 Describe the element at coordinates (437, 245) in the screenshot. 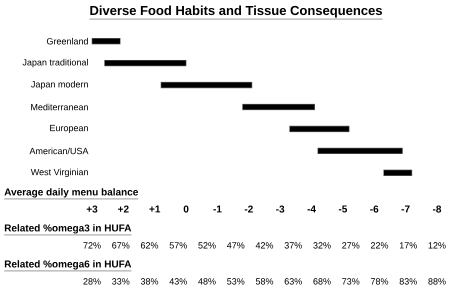

I see `text: 12%` at that location.